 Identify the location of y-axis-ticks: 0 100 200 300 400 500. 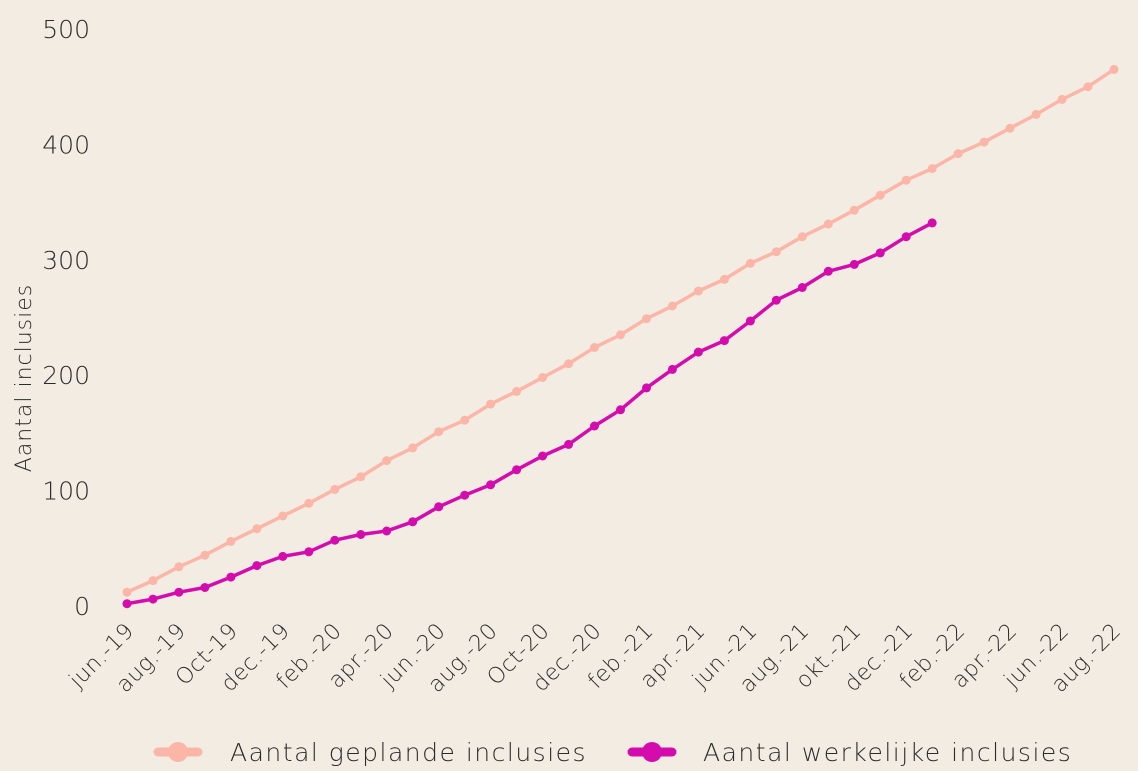
(66, 318).